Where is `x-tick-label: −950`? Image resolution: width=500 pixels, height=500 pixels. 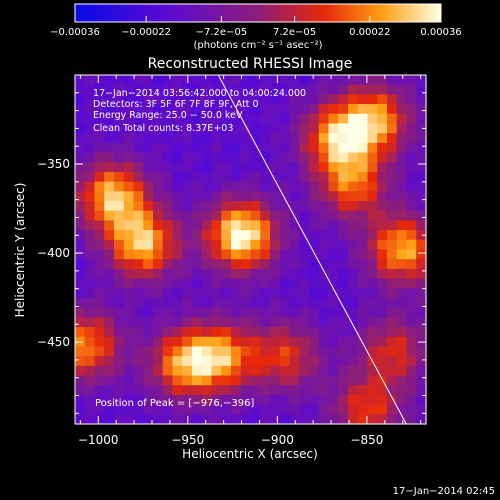
x-tick-label: −950 is located at coordinates (187, 440).